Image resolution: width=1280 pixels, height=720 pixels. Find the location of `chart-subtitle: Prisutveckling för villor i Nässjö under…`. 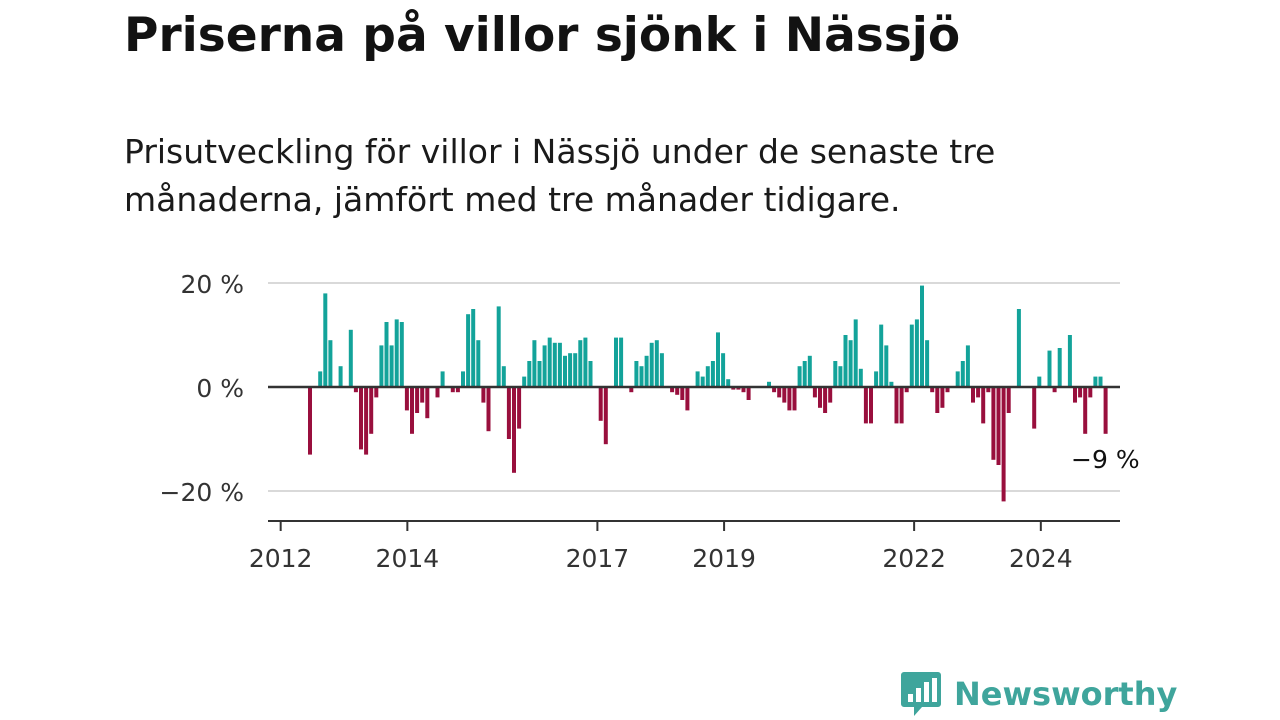

chart-subtitle: Prisutveckling för villor i Nässjö under… is located at coordinates (560, 175).